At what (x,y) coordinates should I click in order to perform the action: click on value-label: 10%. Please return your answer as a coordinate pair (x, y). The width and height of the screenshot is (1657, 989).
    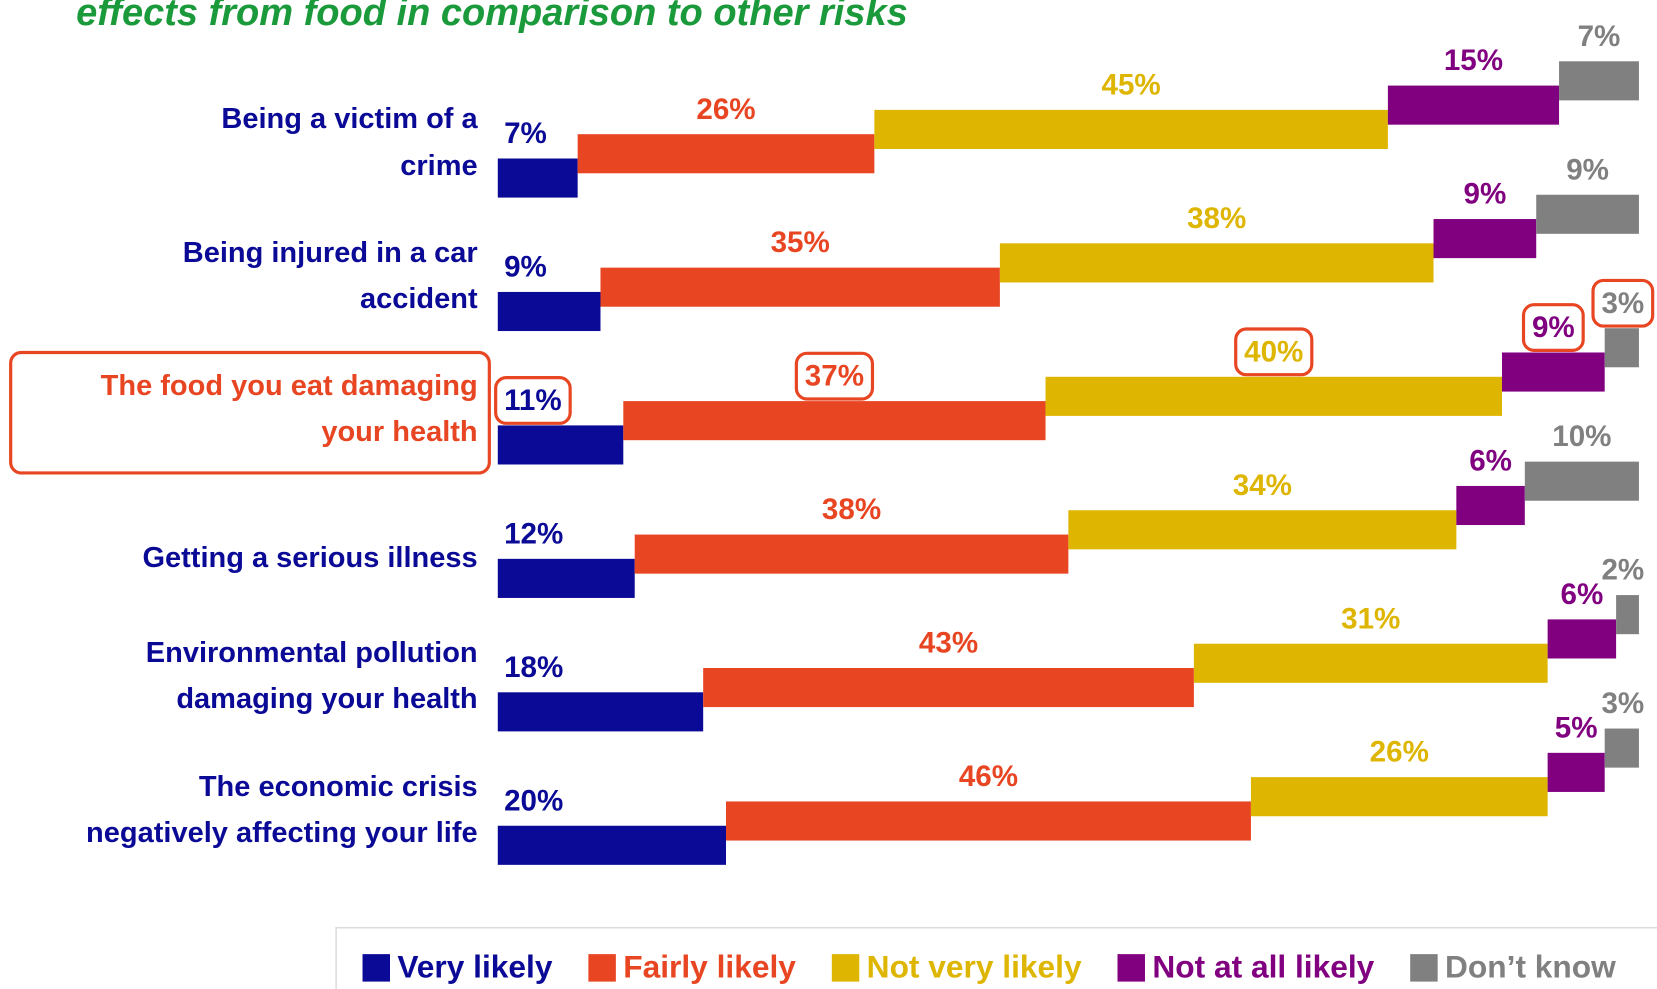
    Looking at the image, I should click on (1581, 436).